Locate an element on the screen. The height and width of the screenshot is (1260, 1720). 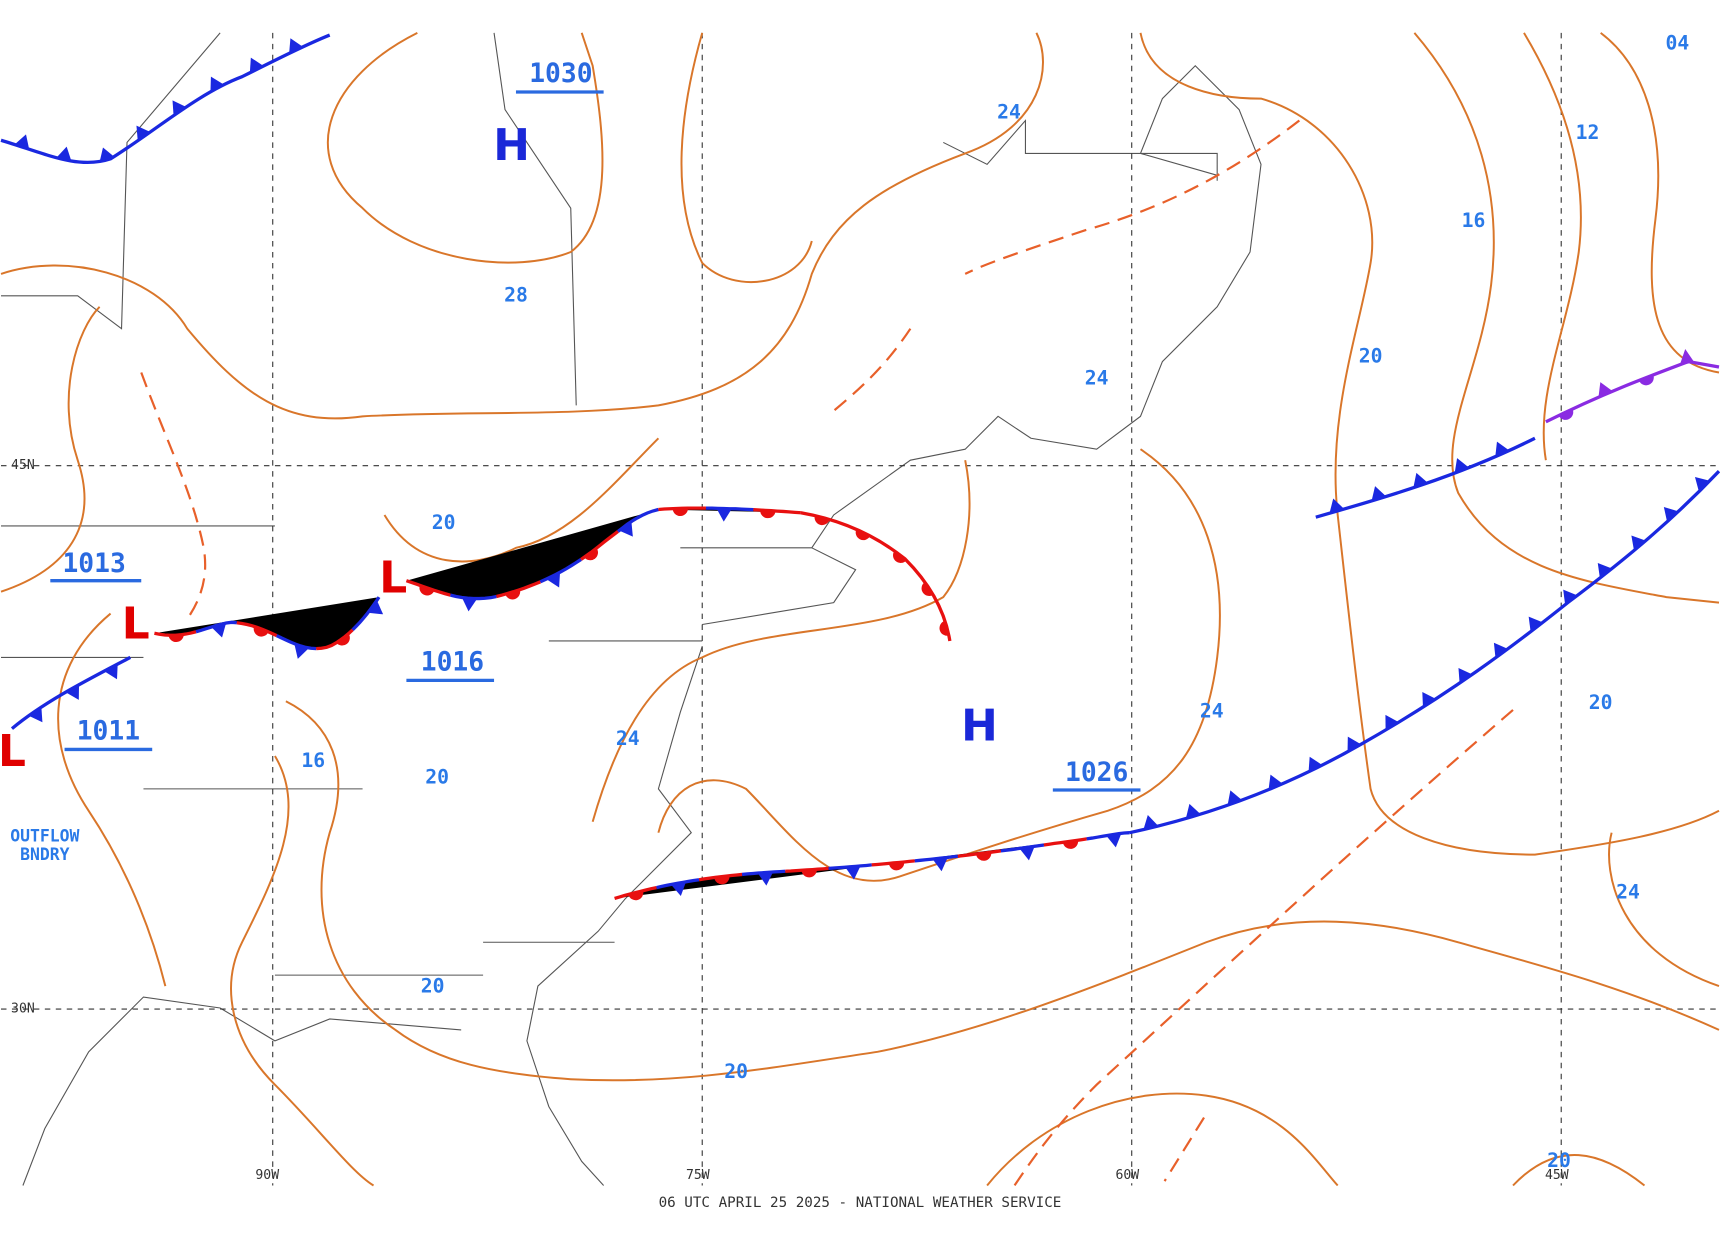
longitude-label: 75W is located at coordinates (698, 1175).